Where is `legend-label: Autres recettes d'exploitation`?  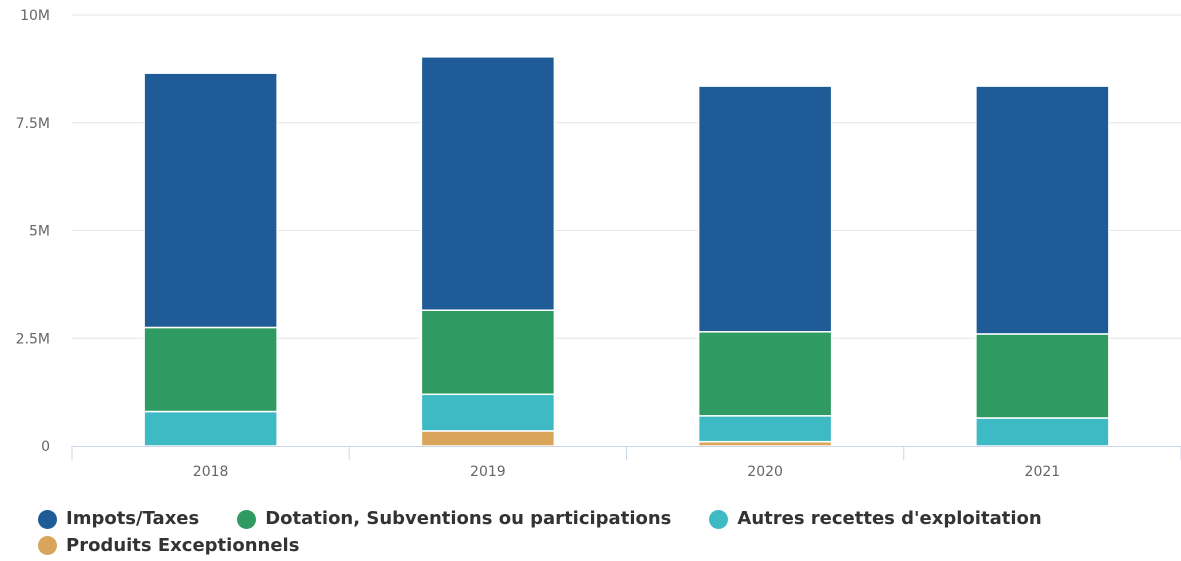
legend-label: Autres recettes d'exploitation is located at coordinates (889, 518).